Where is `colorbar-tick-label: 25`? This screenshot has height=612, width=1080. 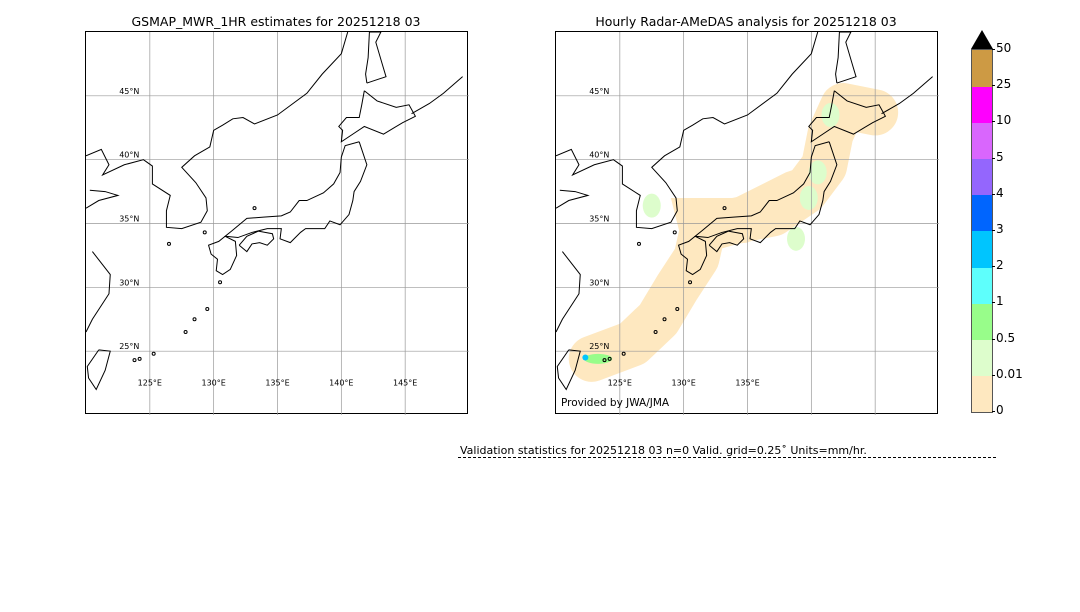 colorbar-tick-label: 25 is located at coordinates (1001, 84).